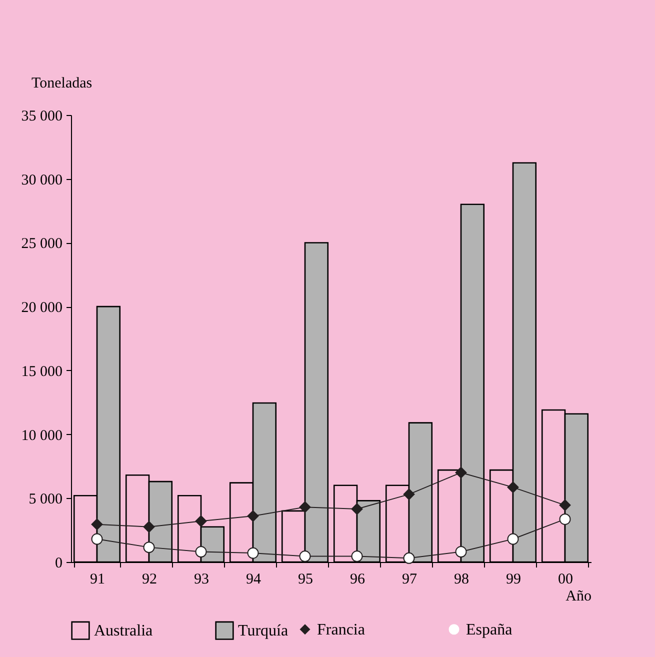 Image resolution: width=655 pixels, height=657 pixels. Describe the element at coordinates (41, 244) in the screenshot. I see `y-tick-label: 25 000` at that location.